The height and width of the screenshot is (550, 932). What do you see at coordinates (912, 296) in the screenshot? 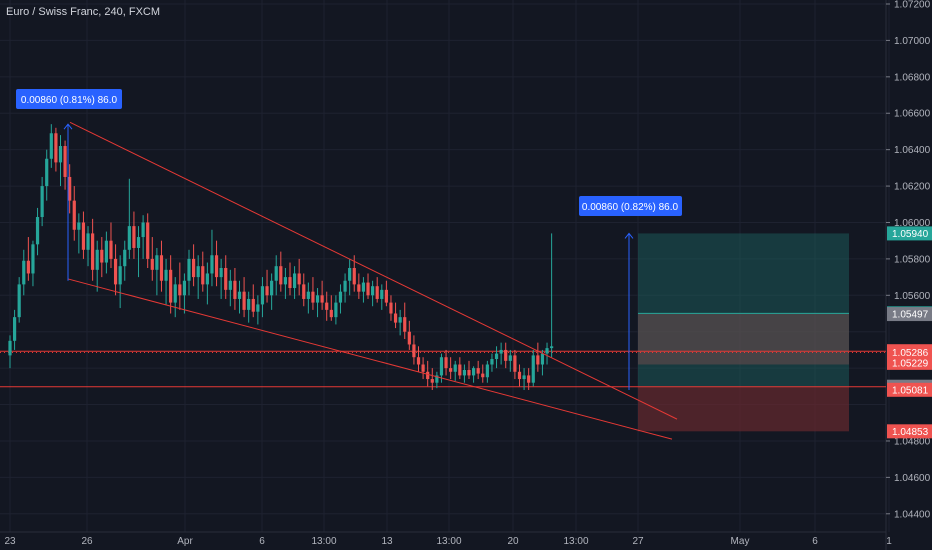
I see `y-tick-label: 1.05600` at bounding box center [912, 296].